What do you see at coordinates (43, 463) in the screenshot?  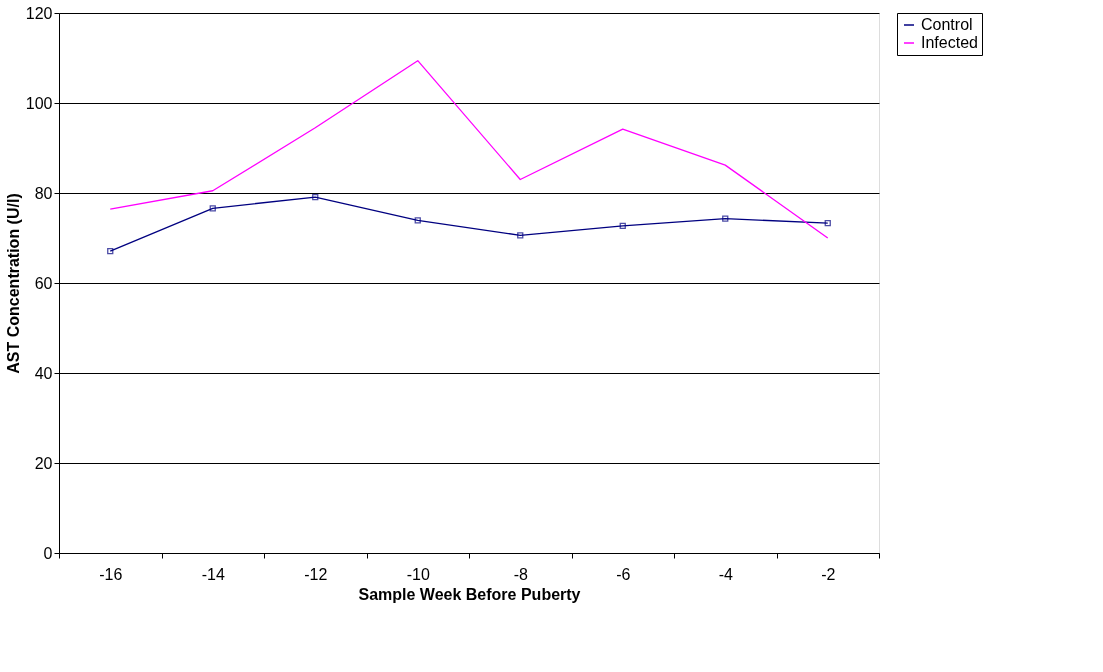 I see `y-tick-label: 20` at bounding box center [43, 463].